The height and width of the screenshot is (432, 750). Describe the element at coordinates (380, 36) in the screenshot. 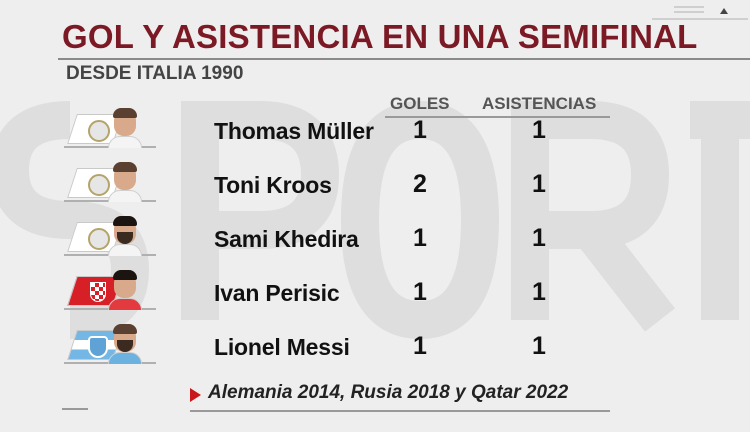

I see `page-title: GOL Y ASISTENCIA EN UNA SEMIFINAL` at that location.